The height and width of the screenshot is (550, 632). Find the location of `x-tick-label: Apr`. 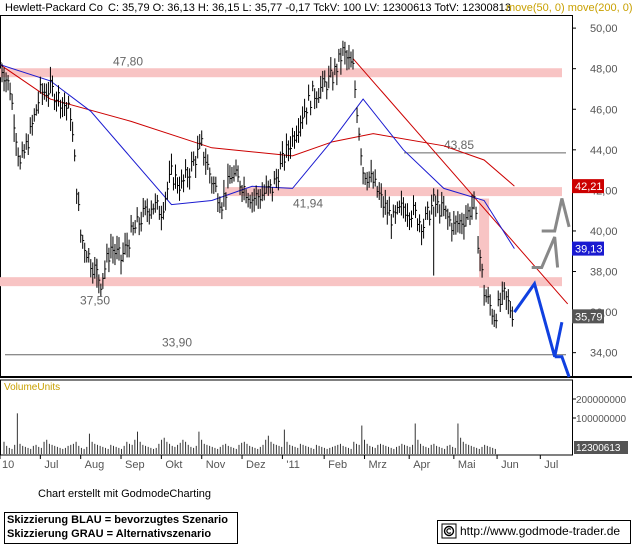

x-tick-label: Apr is located at coordinates (421, 465).